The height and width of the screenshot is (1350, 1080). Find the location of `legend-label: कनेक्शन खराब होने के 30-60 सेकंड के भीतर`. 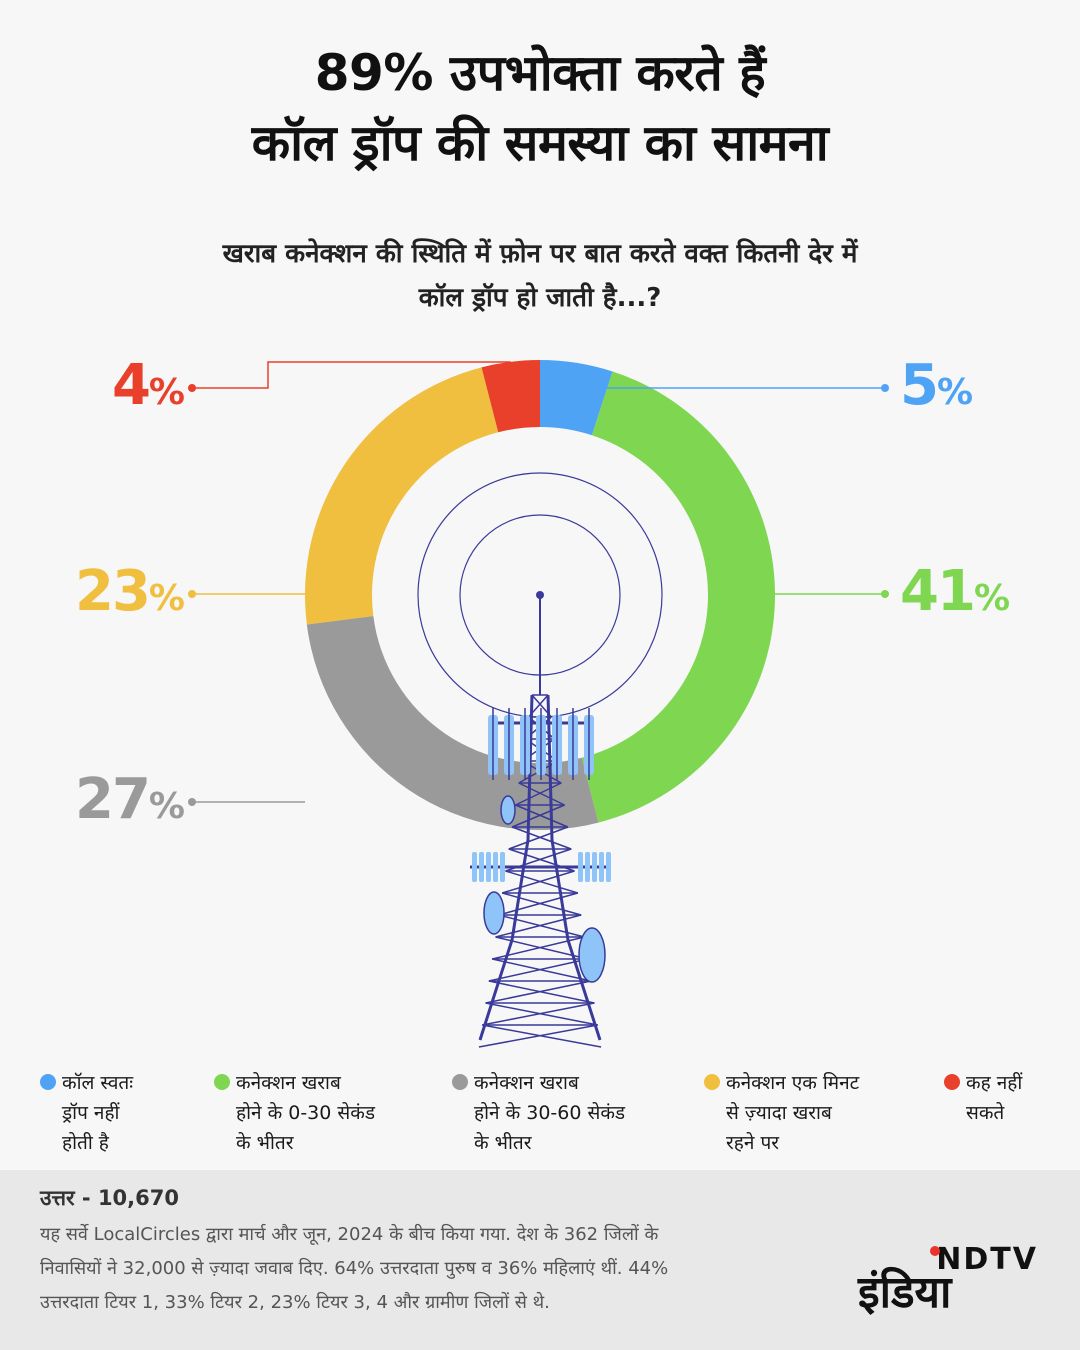

legend-label: कनेक्शन खराब होने के 30-60 सेकंड के भीतर is located at coordinates (550, 1113).